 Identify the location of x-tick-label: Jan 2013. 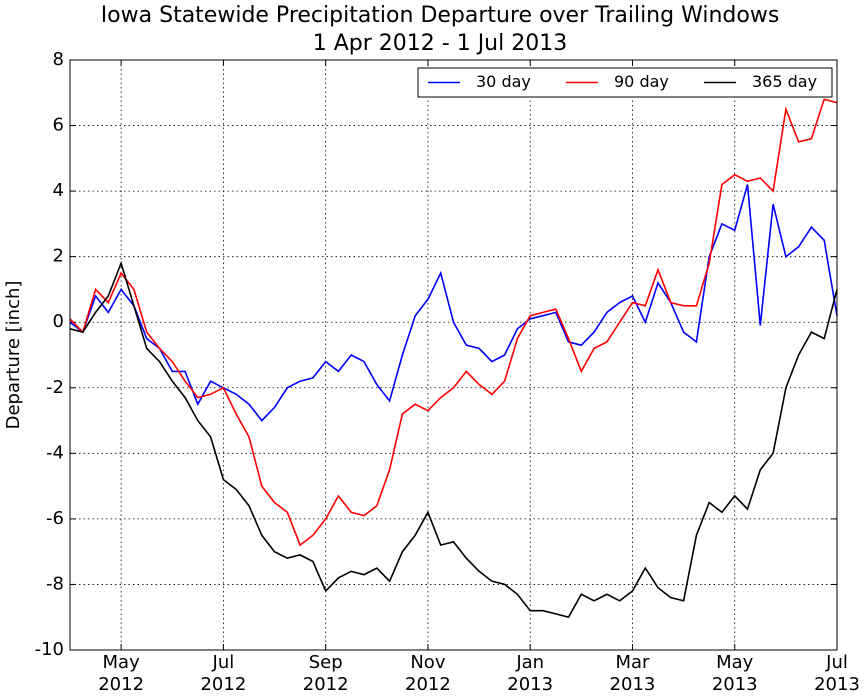
(530, 673).